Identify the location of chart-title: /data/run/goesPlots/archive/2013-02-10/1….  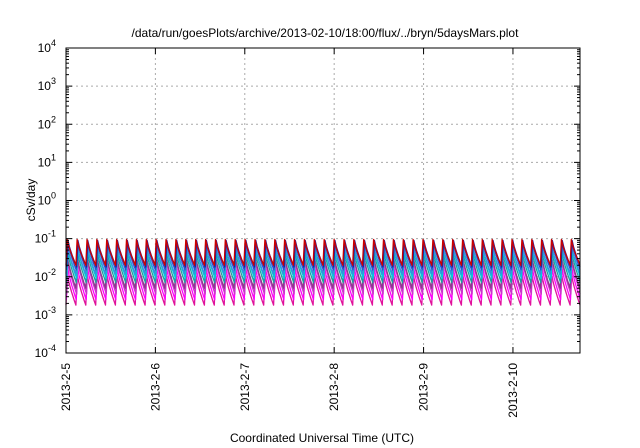
(326, 33).